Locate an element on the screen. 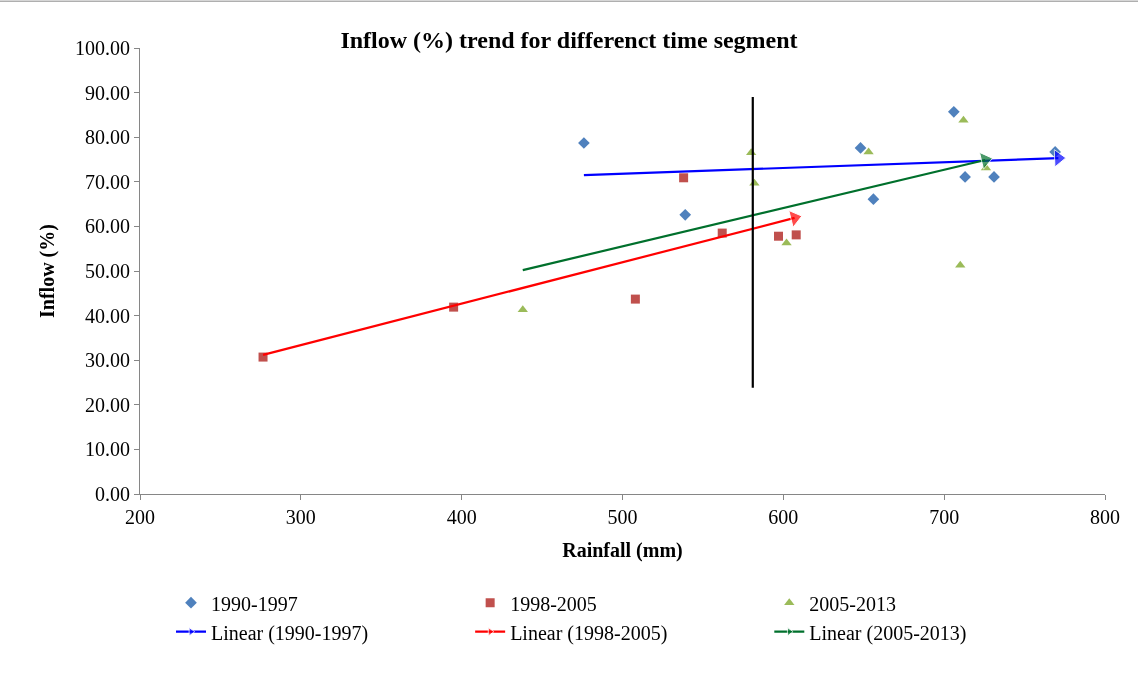 This screenshot has width=1138, height=686. y-tick-label: 40.00 is located at coordinates (107, 315).